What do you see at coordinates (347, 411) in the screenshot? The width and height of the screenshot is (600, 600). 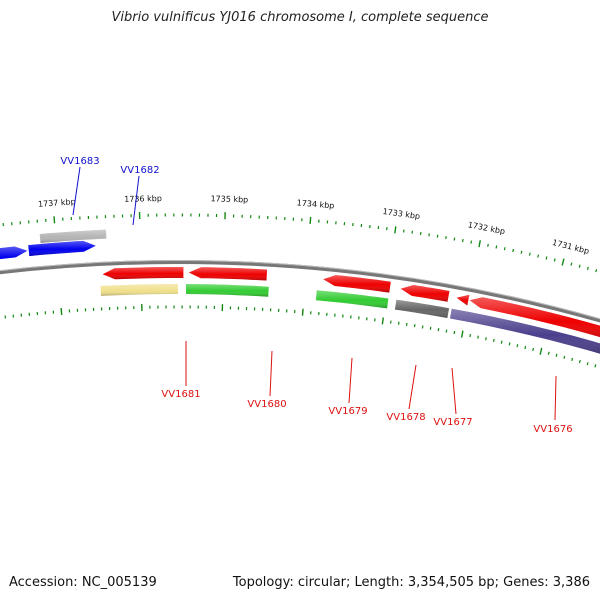 I see `gene-label-vv1679: VV1679` at bounding box center [347, 411].